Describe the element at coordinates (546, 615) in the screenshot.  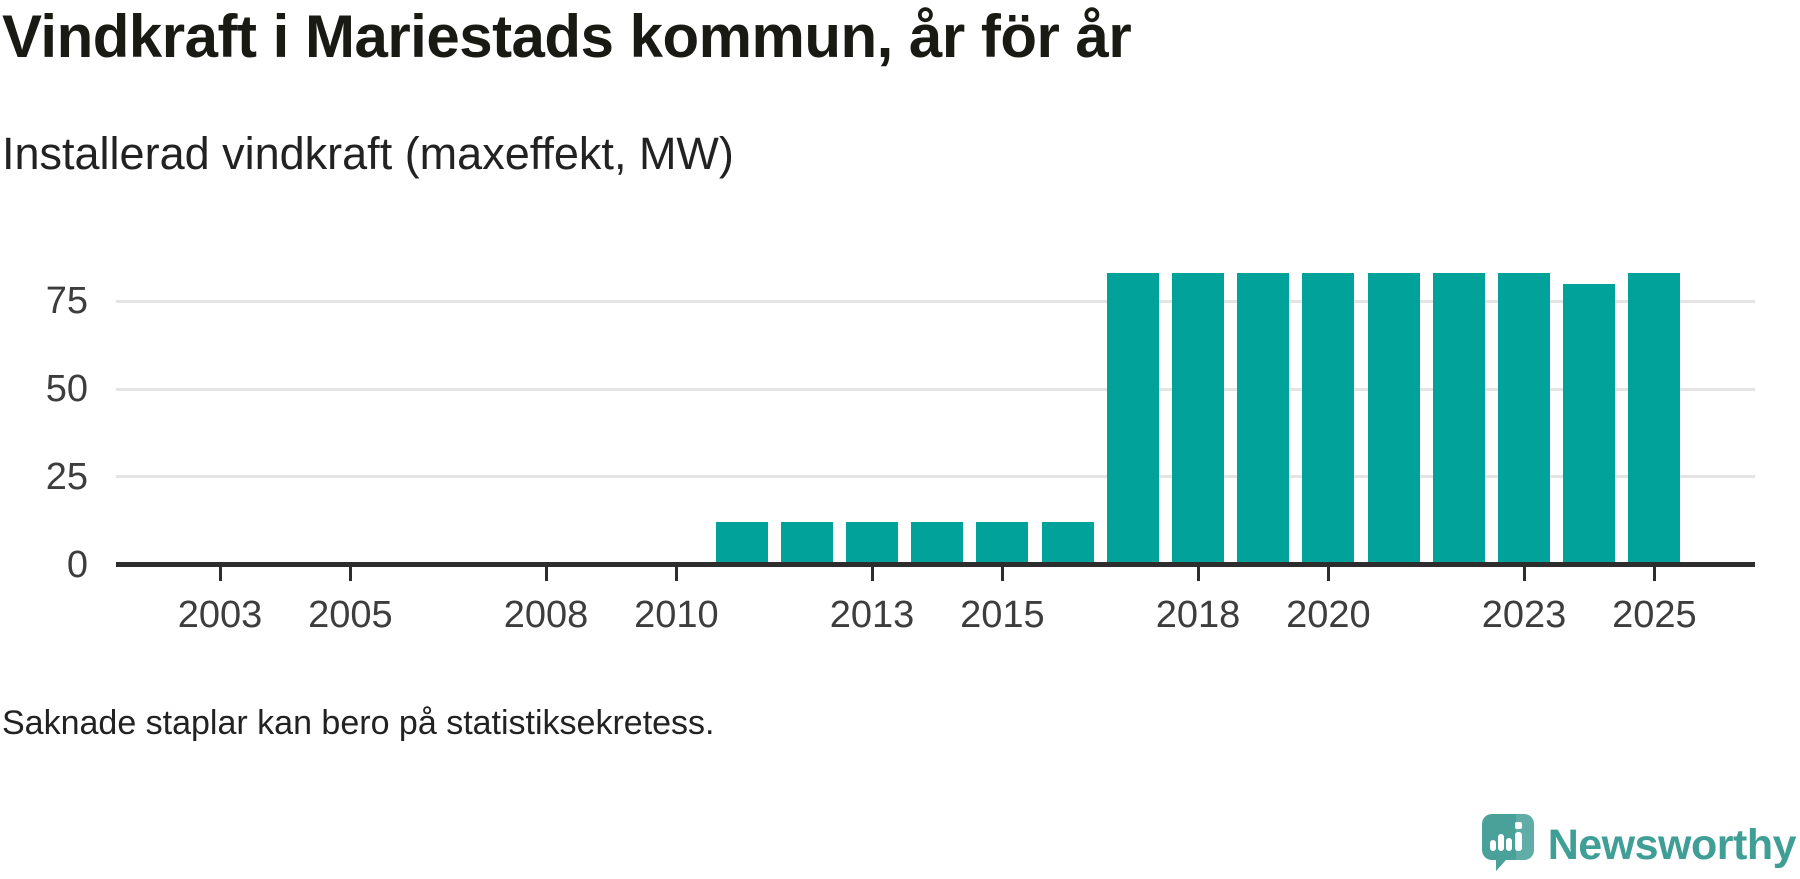
I see `x-tick-label-2008: 2008` at that location.